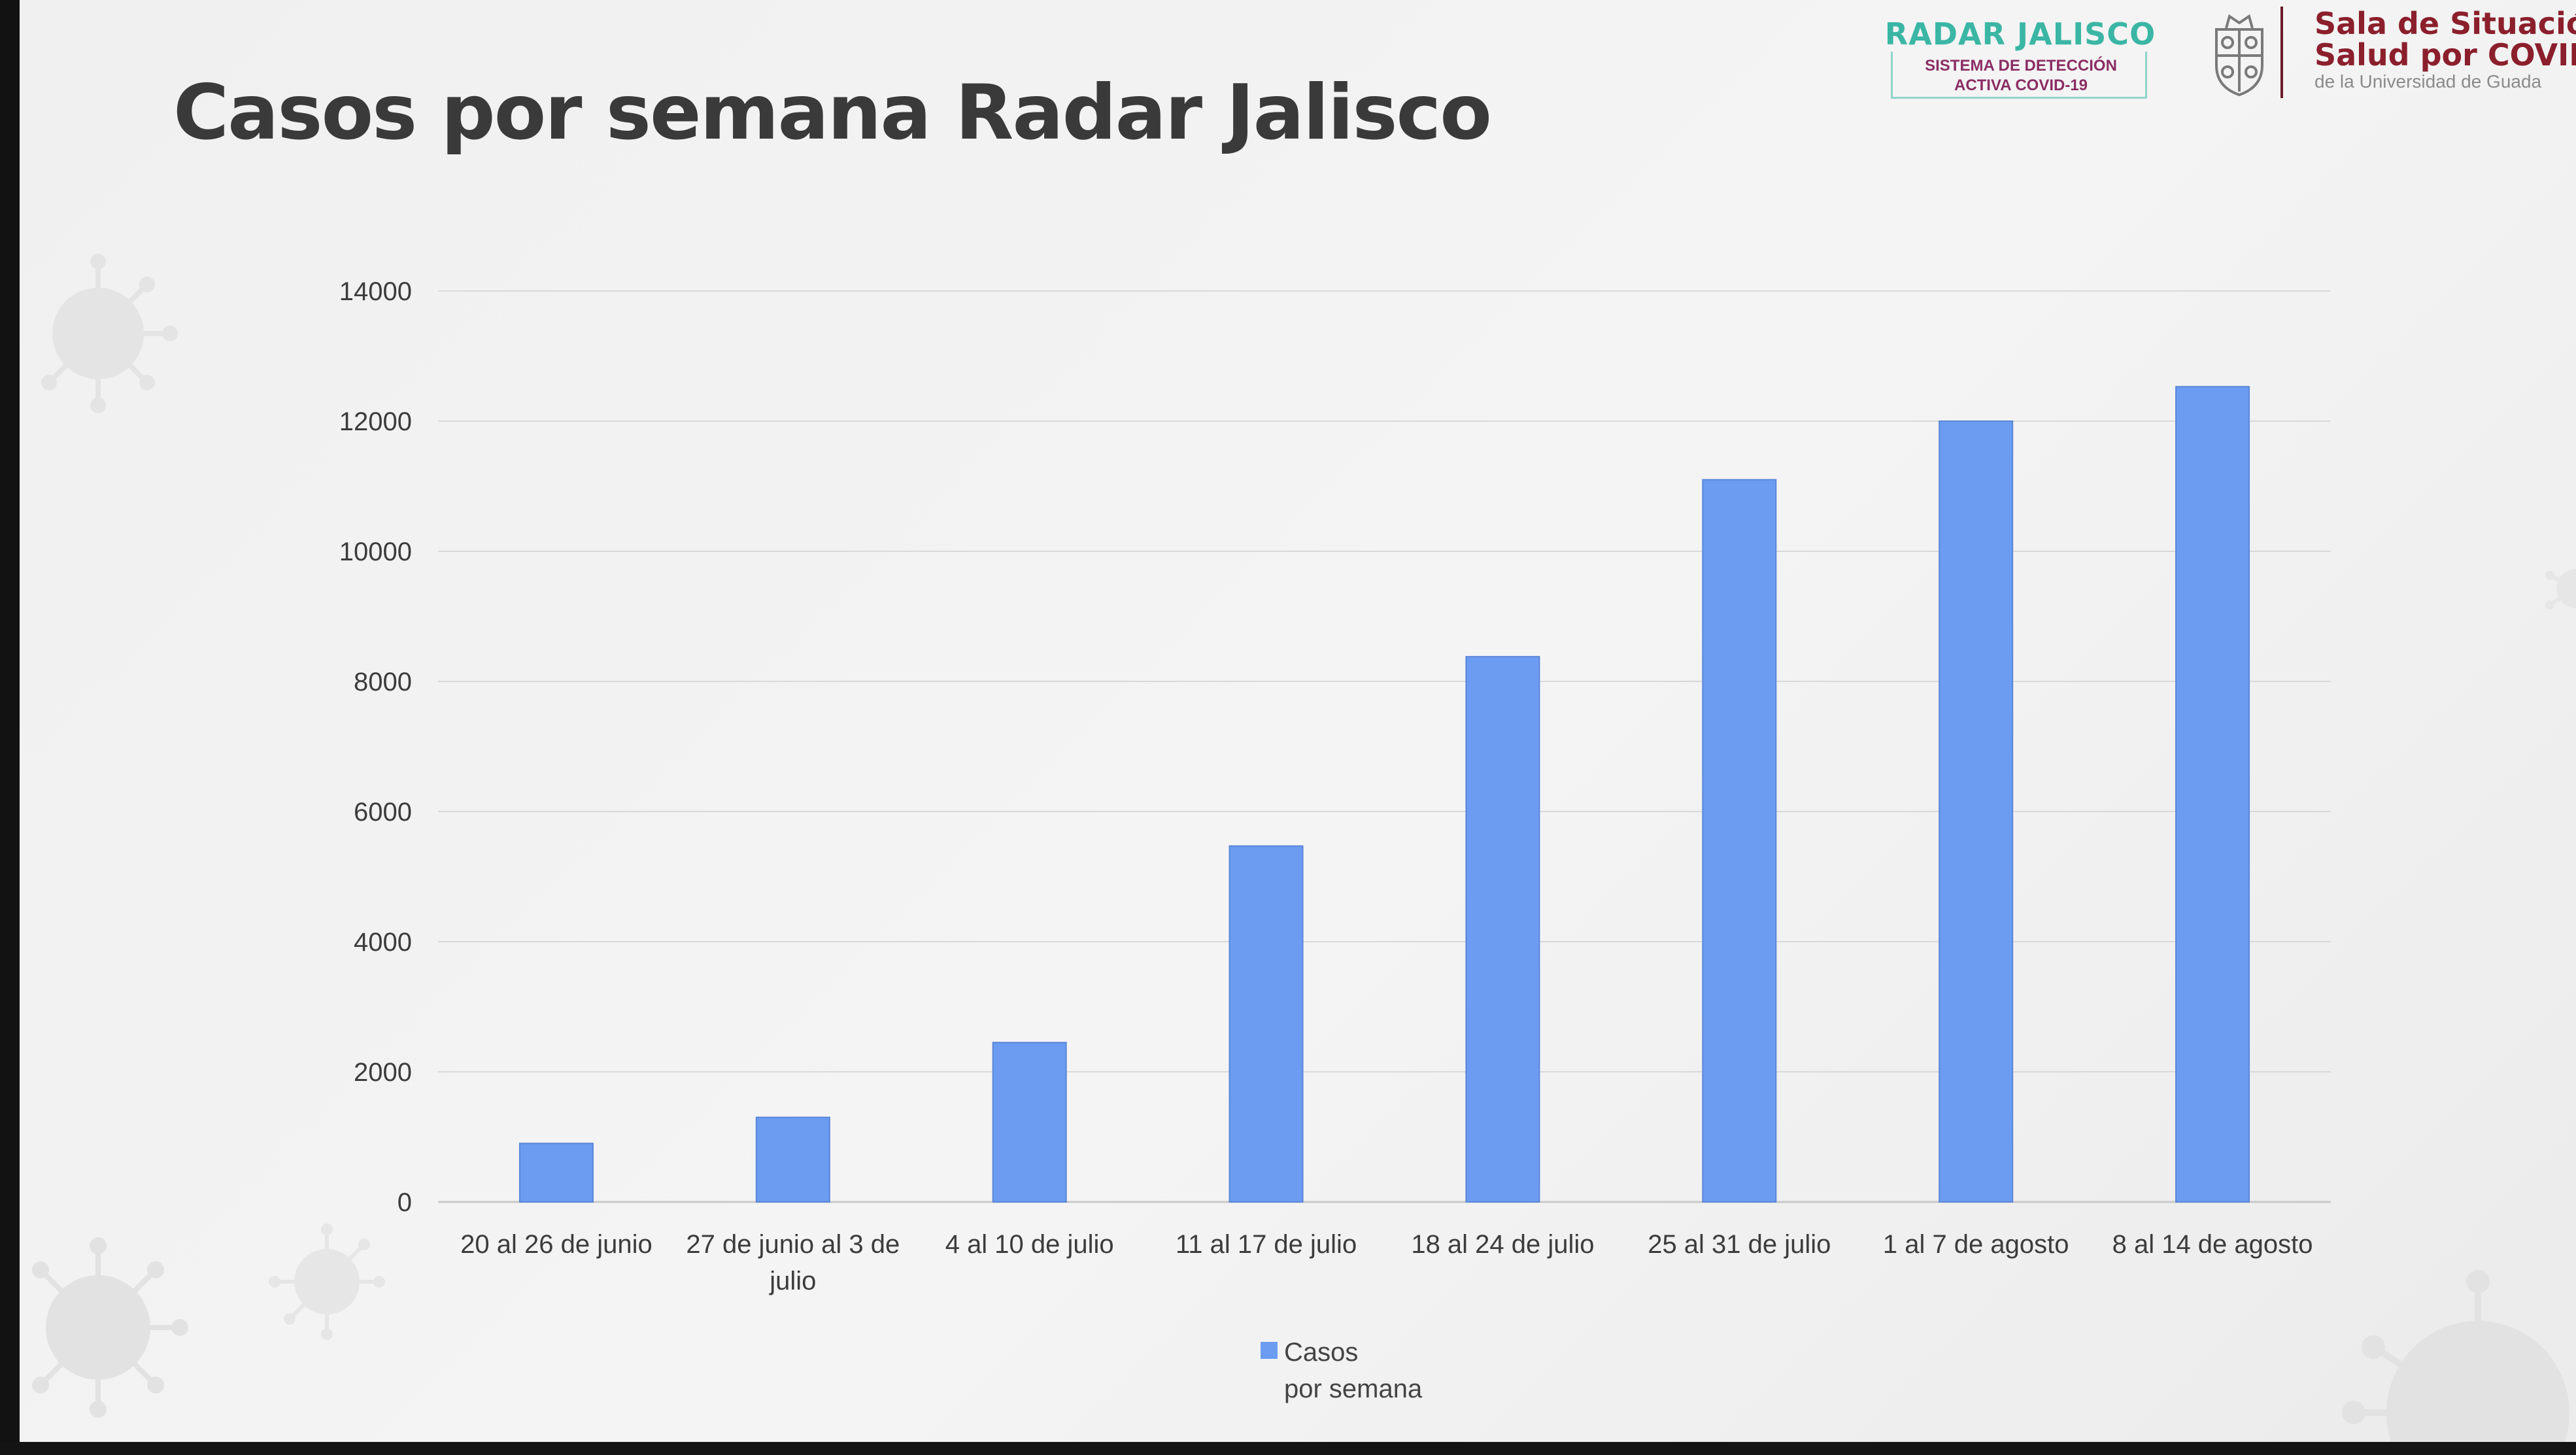  Describe the element at coordinates (2281, 52) in the screenshot. I see `logo-divider` at that location.